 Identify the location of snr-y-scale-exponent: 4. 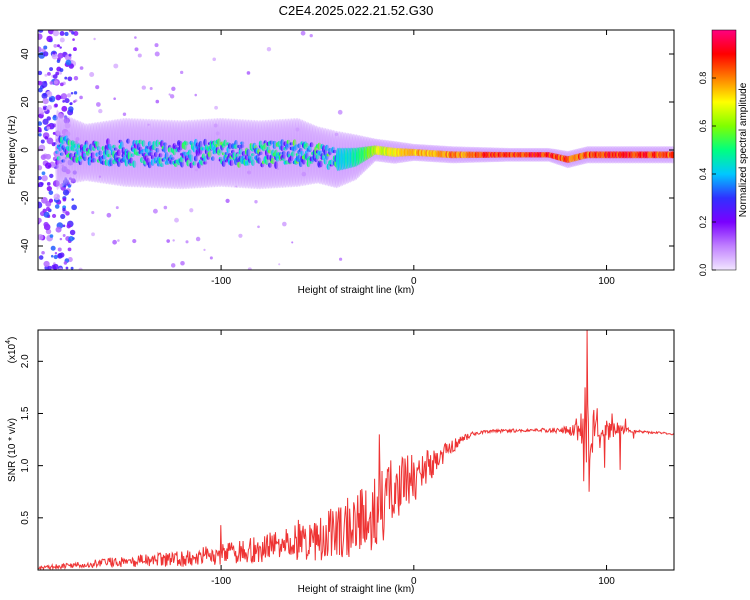
(8, 342).